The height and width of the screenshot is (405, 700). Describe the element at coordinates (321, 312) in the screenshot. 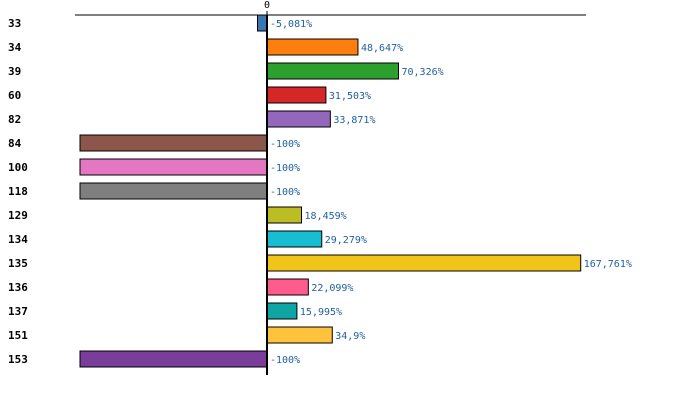

I see `value-label: 15,995%` at that location.